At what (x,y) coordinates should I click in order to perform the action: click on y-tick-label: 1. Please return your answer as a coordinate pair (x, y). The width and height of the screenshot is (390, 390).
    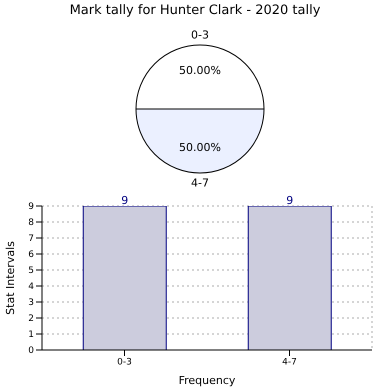
    Looking at the image, I should click on (31, 335).